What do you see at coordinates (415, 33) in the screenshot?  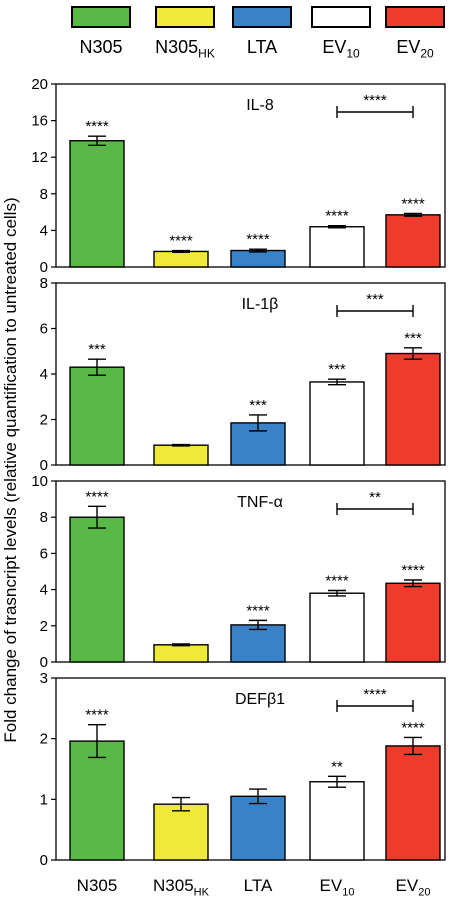 I see `legend-item-4: EV20` at bounding box center [415, 33].